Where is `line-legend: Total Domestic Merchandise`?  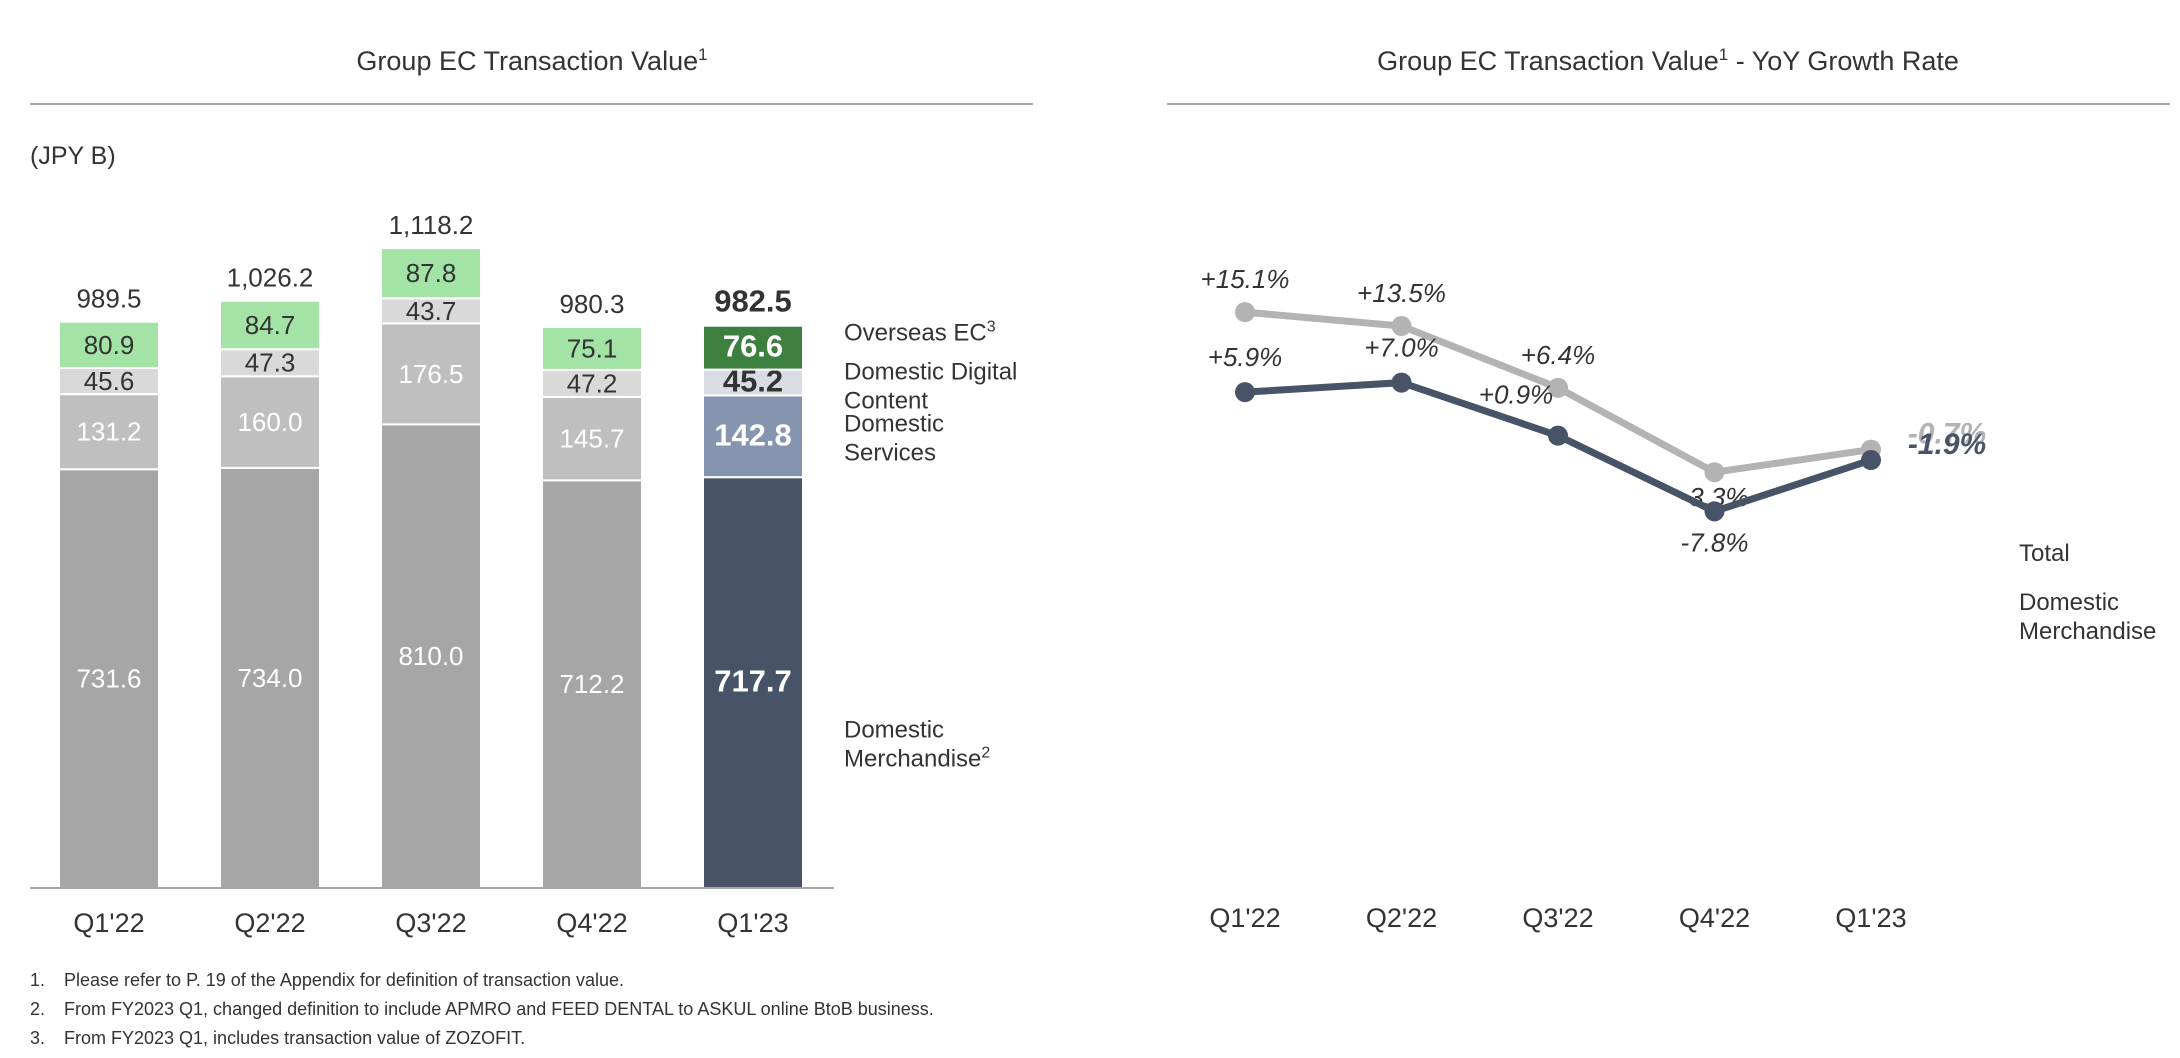
line-legend: Total Domestic Merchandise is located at coordinates (2087, 592).